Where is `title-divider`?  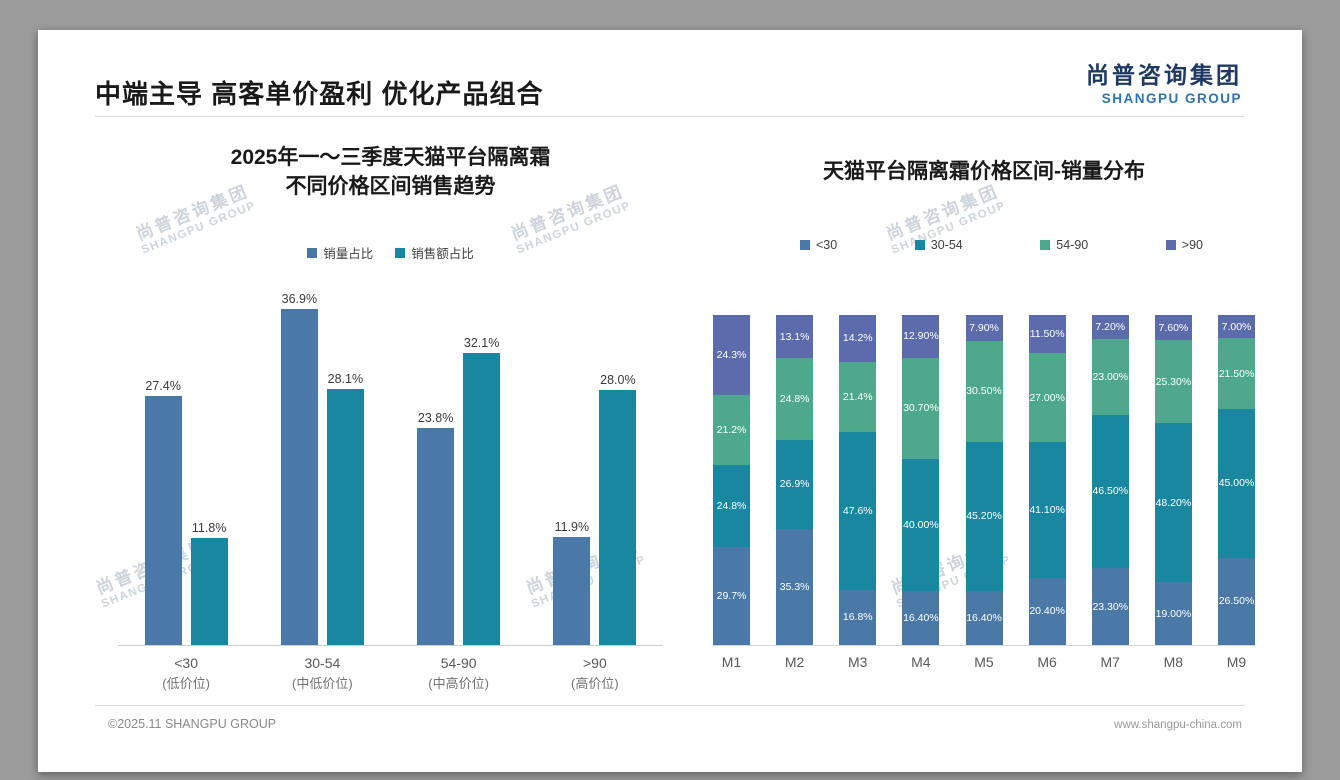
title-divider is located at coordinates (669, 116).